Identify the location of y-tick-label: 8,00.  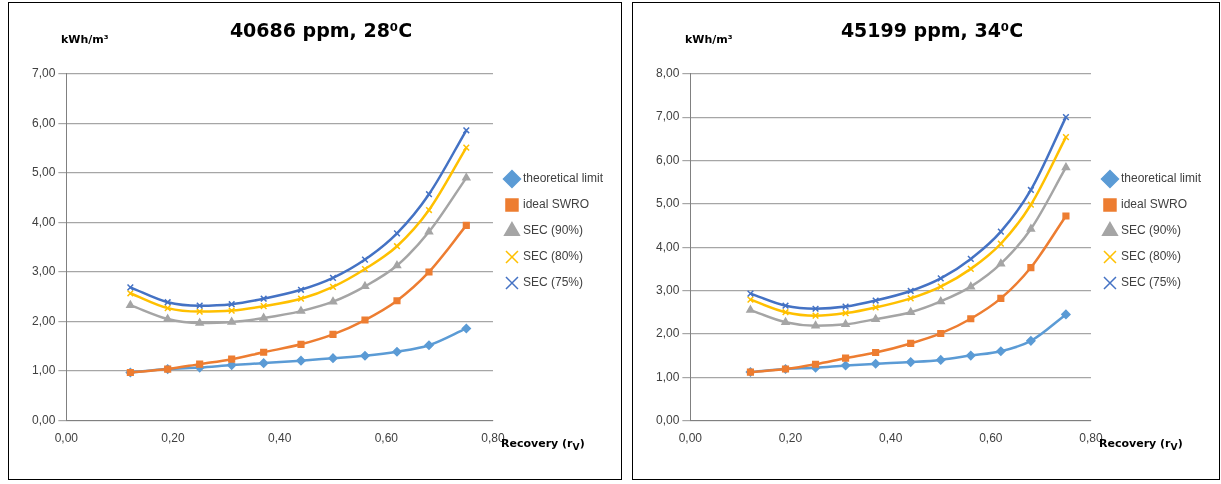
(668, 73).